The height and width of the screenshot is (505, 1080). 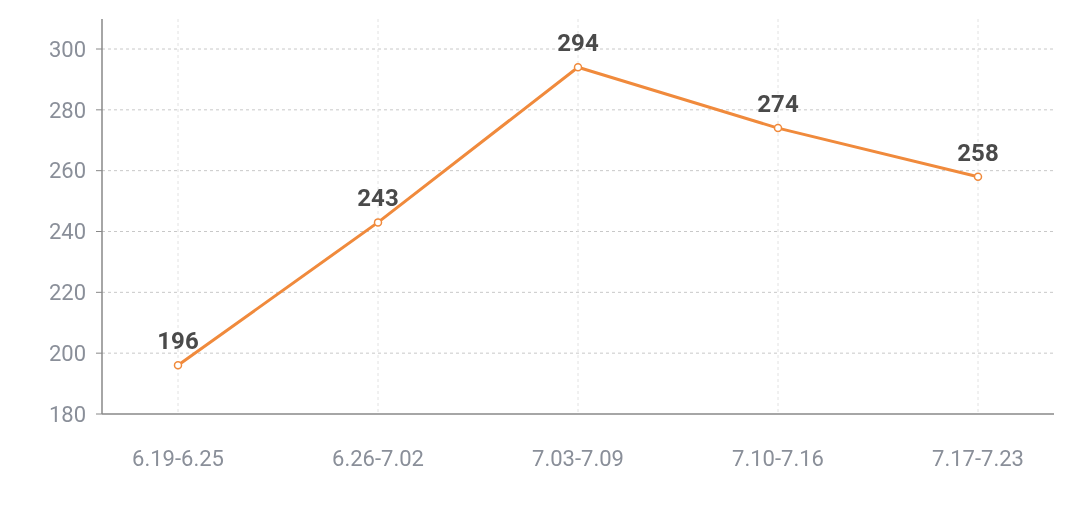 What do you see at coordinates (67, 414) in the screenshot?
I see `y-tick-label: 180` at bounding box center [67, 414].